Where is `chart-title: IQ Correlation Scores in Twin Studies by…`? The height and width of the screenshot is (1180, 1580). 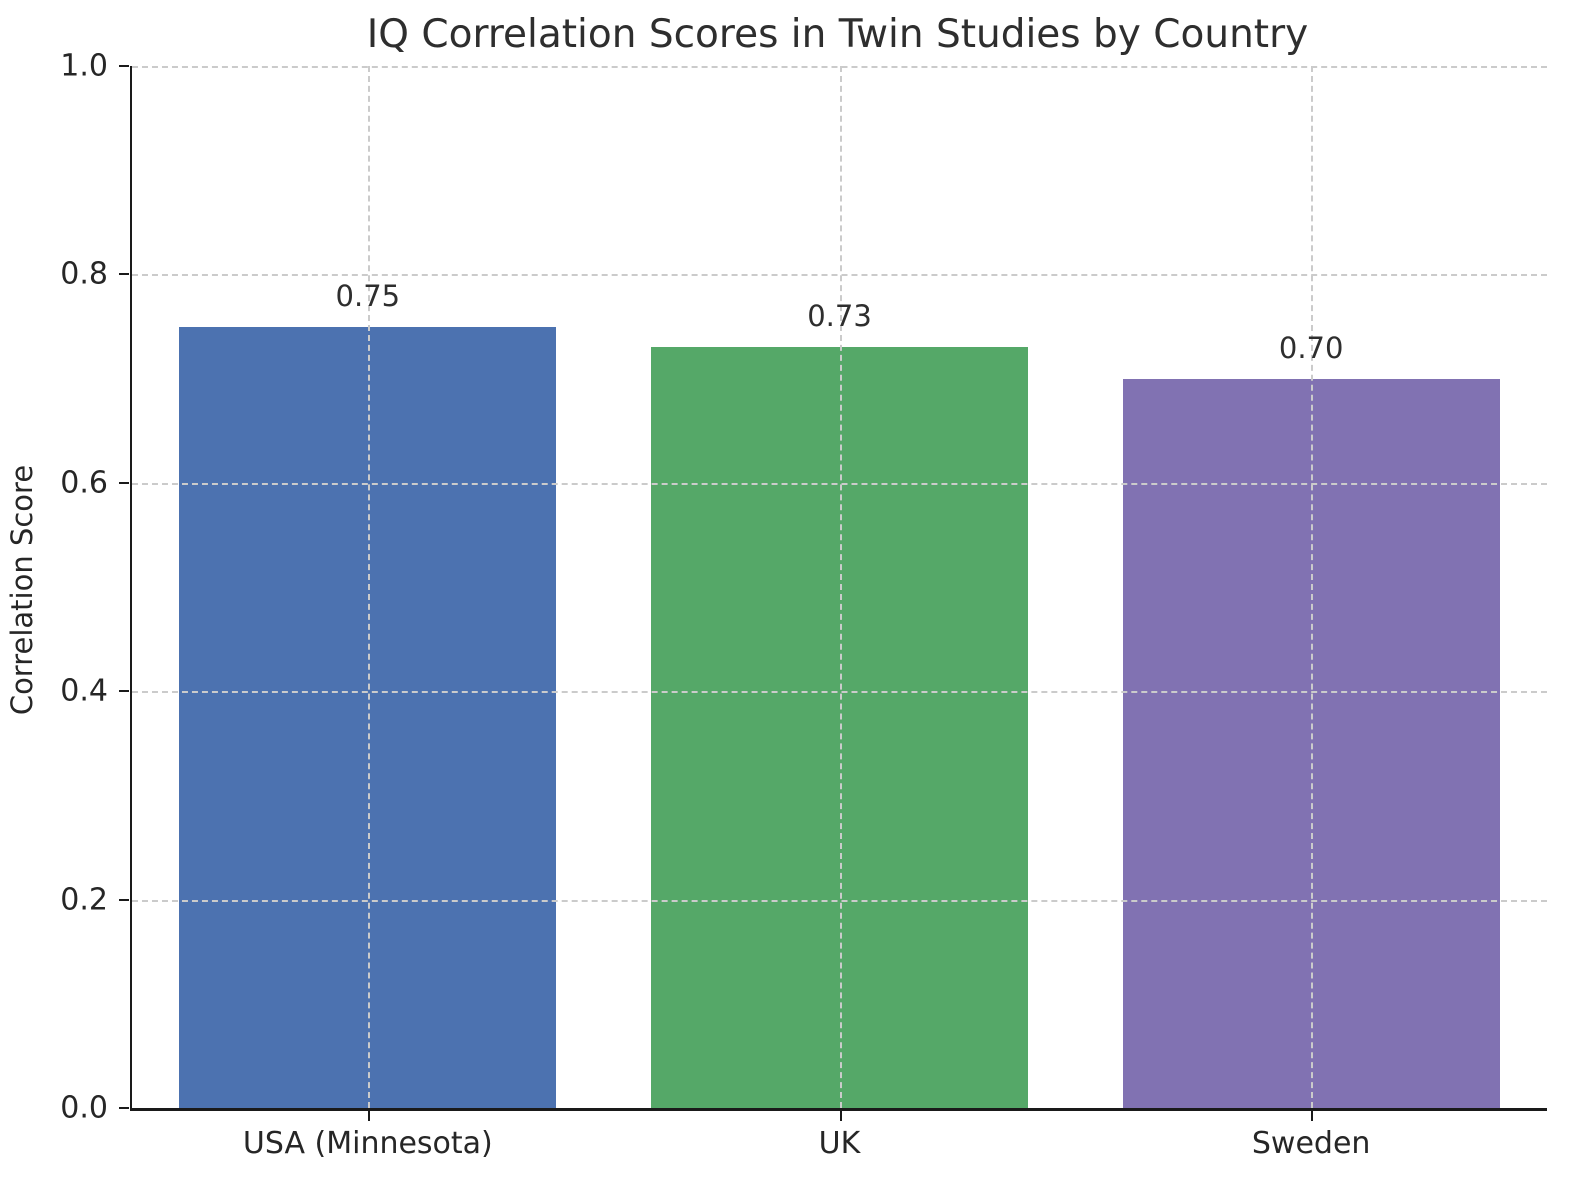
chart-title: IQ Correlation Scores in Twin Studies by… is located at coordinates (837, 34).